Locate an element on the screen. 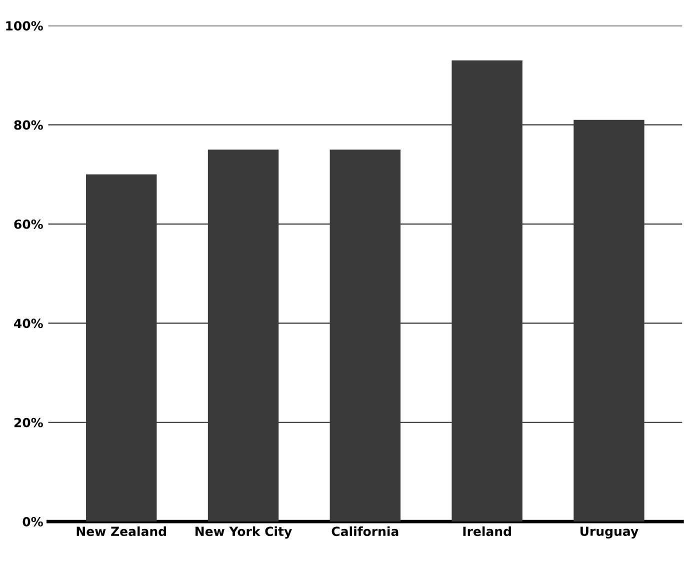 The height and width of the screenshot is (570, 689). y-tick-label: 40% is located at coordinates (28, 323).